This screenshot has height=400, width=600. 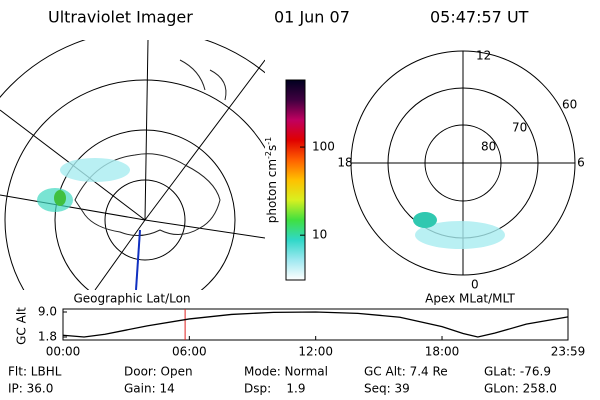 I want to click on x-tick-label: 06:00, so click(x=189, y=352).